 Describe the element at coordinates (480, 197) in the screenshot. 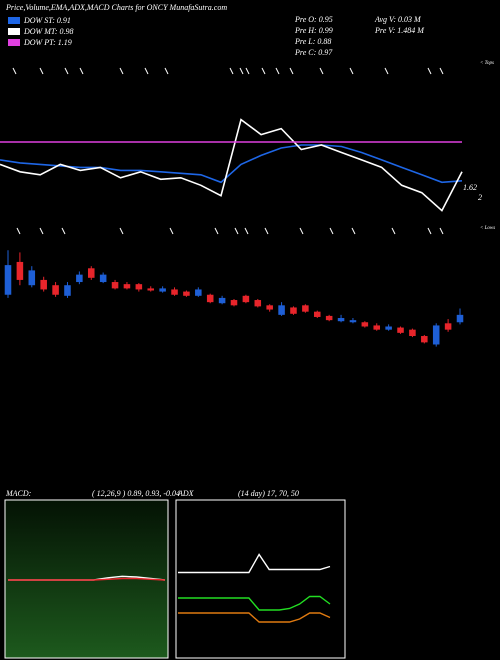

I see `annotation: 2` at that location.